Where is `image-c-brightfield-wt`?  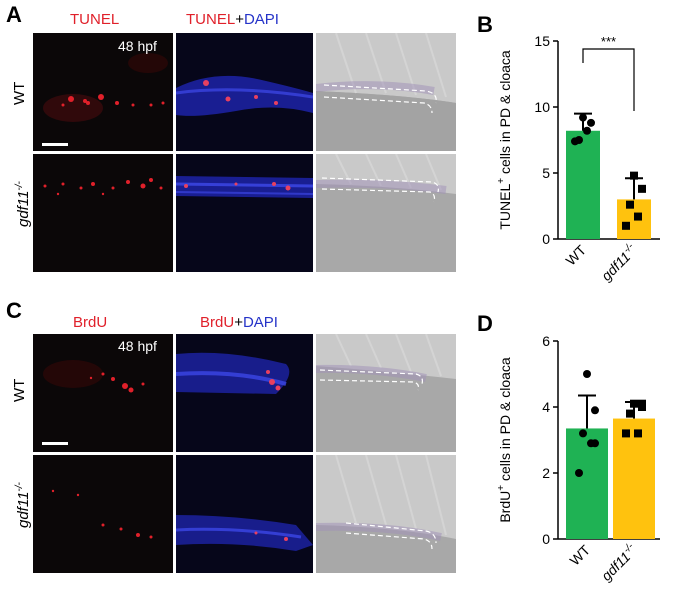 image-c-brightfield-wt is located at coordinates (386, 393).